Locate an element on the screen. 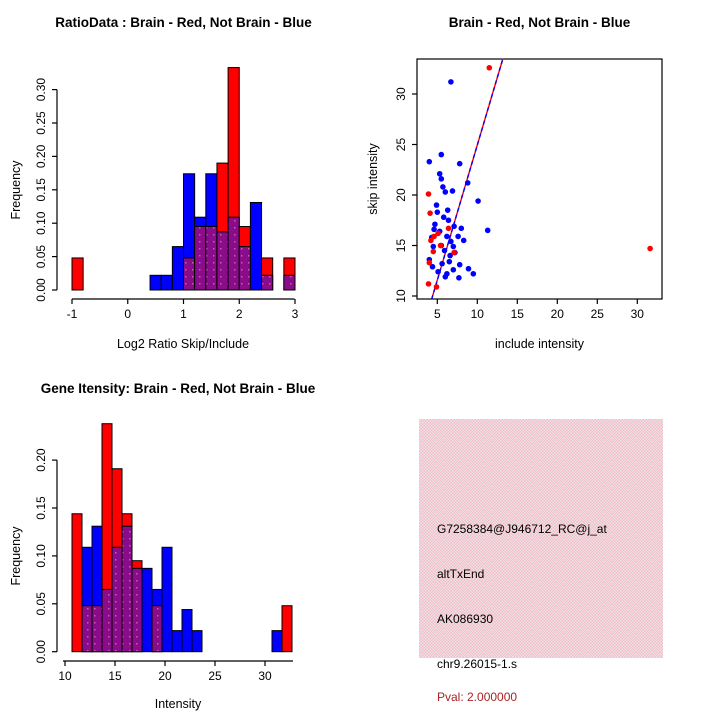 Image resolution: width=720 pixels, height=720 pixels. x-axis-label: Log2 Ratio Skip/Include is located at coordinates (183, 344).